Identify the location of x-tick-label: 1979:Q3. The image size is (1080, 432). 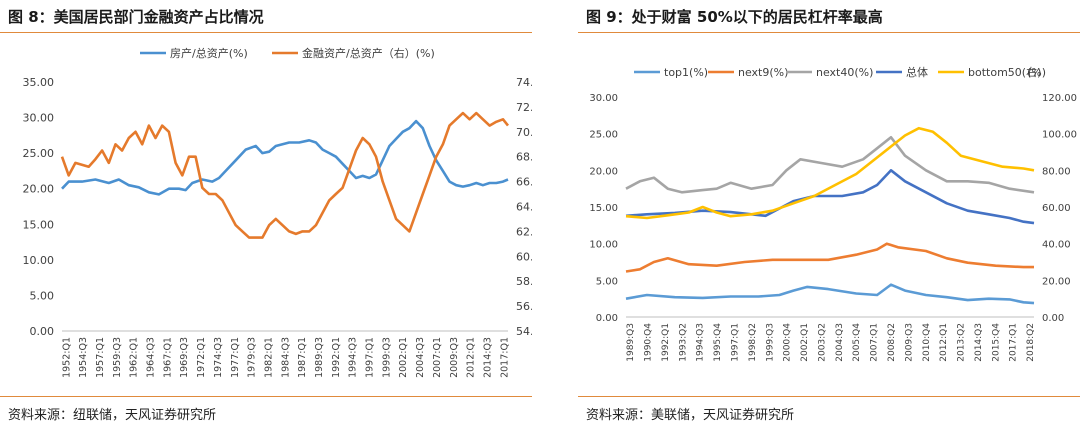
(252, 357).